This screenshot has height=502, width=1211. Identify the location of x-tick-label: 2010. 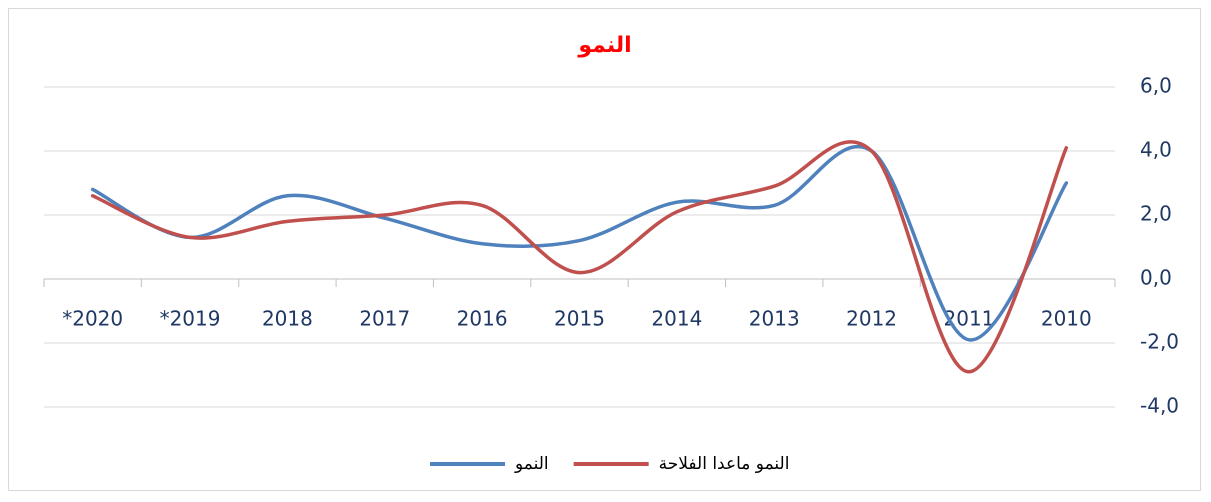
(1066, 319).